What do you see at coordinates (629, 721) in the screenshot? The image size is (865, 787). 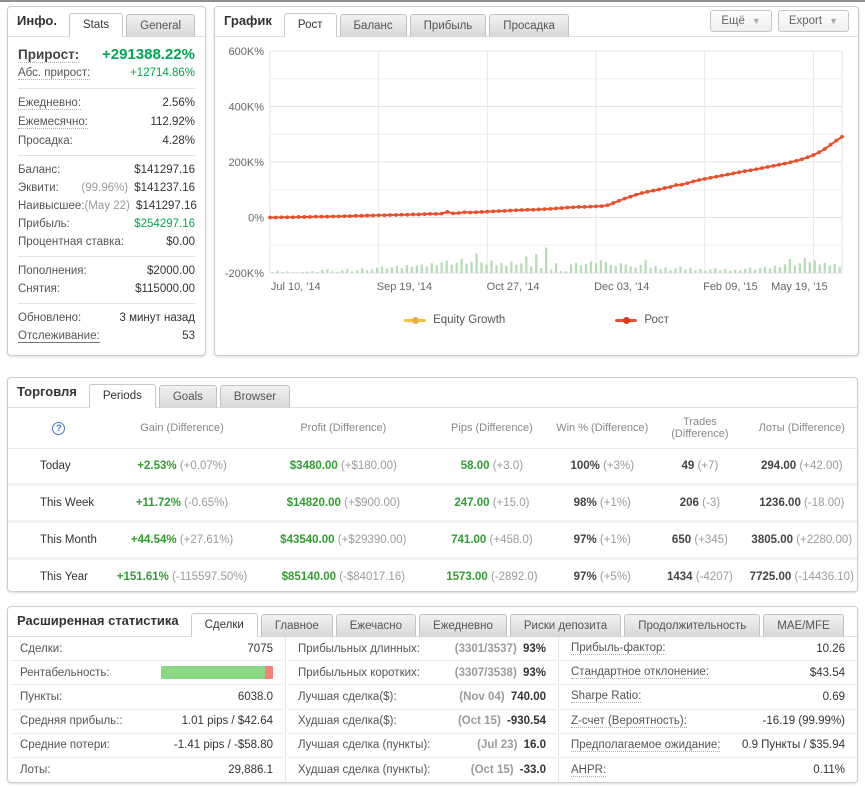 I see `stat-label-z-счет-вероятность: Z-счет (Вероятность):` at bounding box center [629, 721].